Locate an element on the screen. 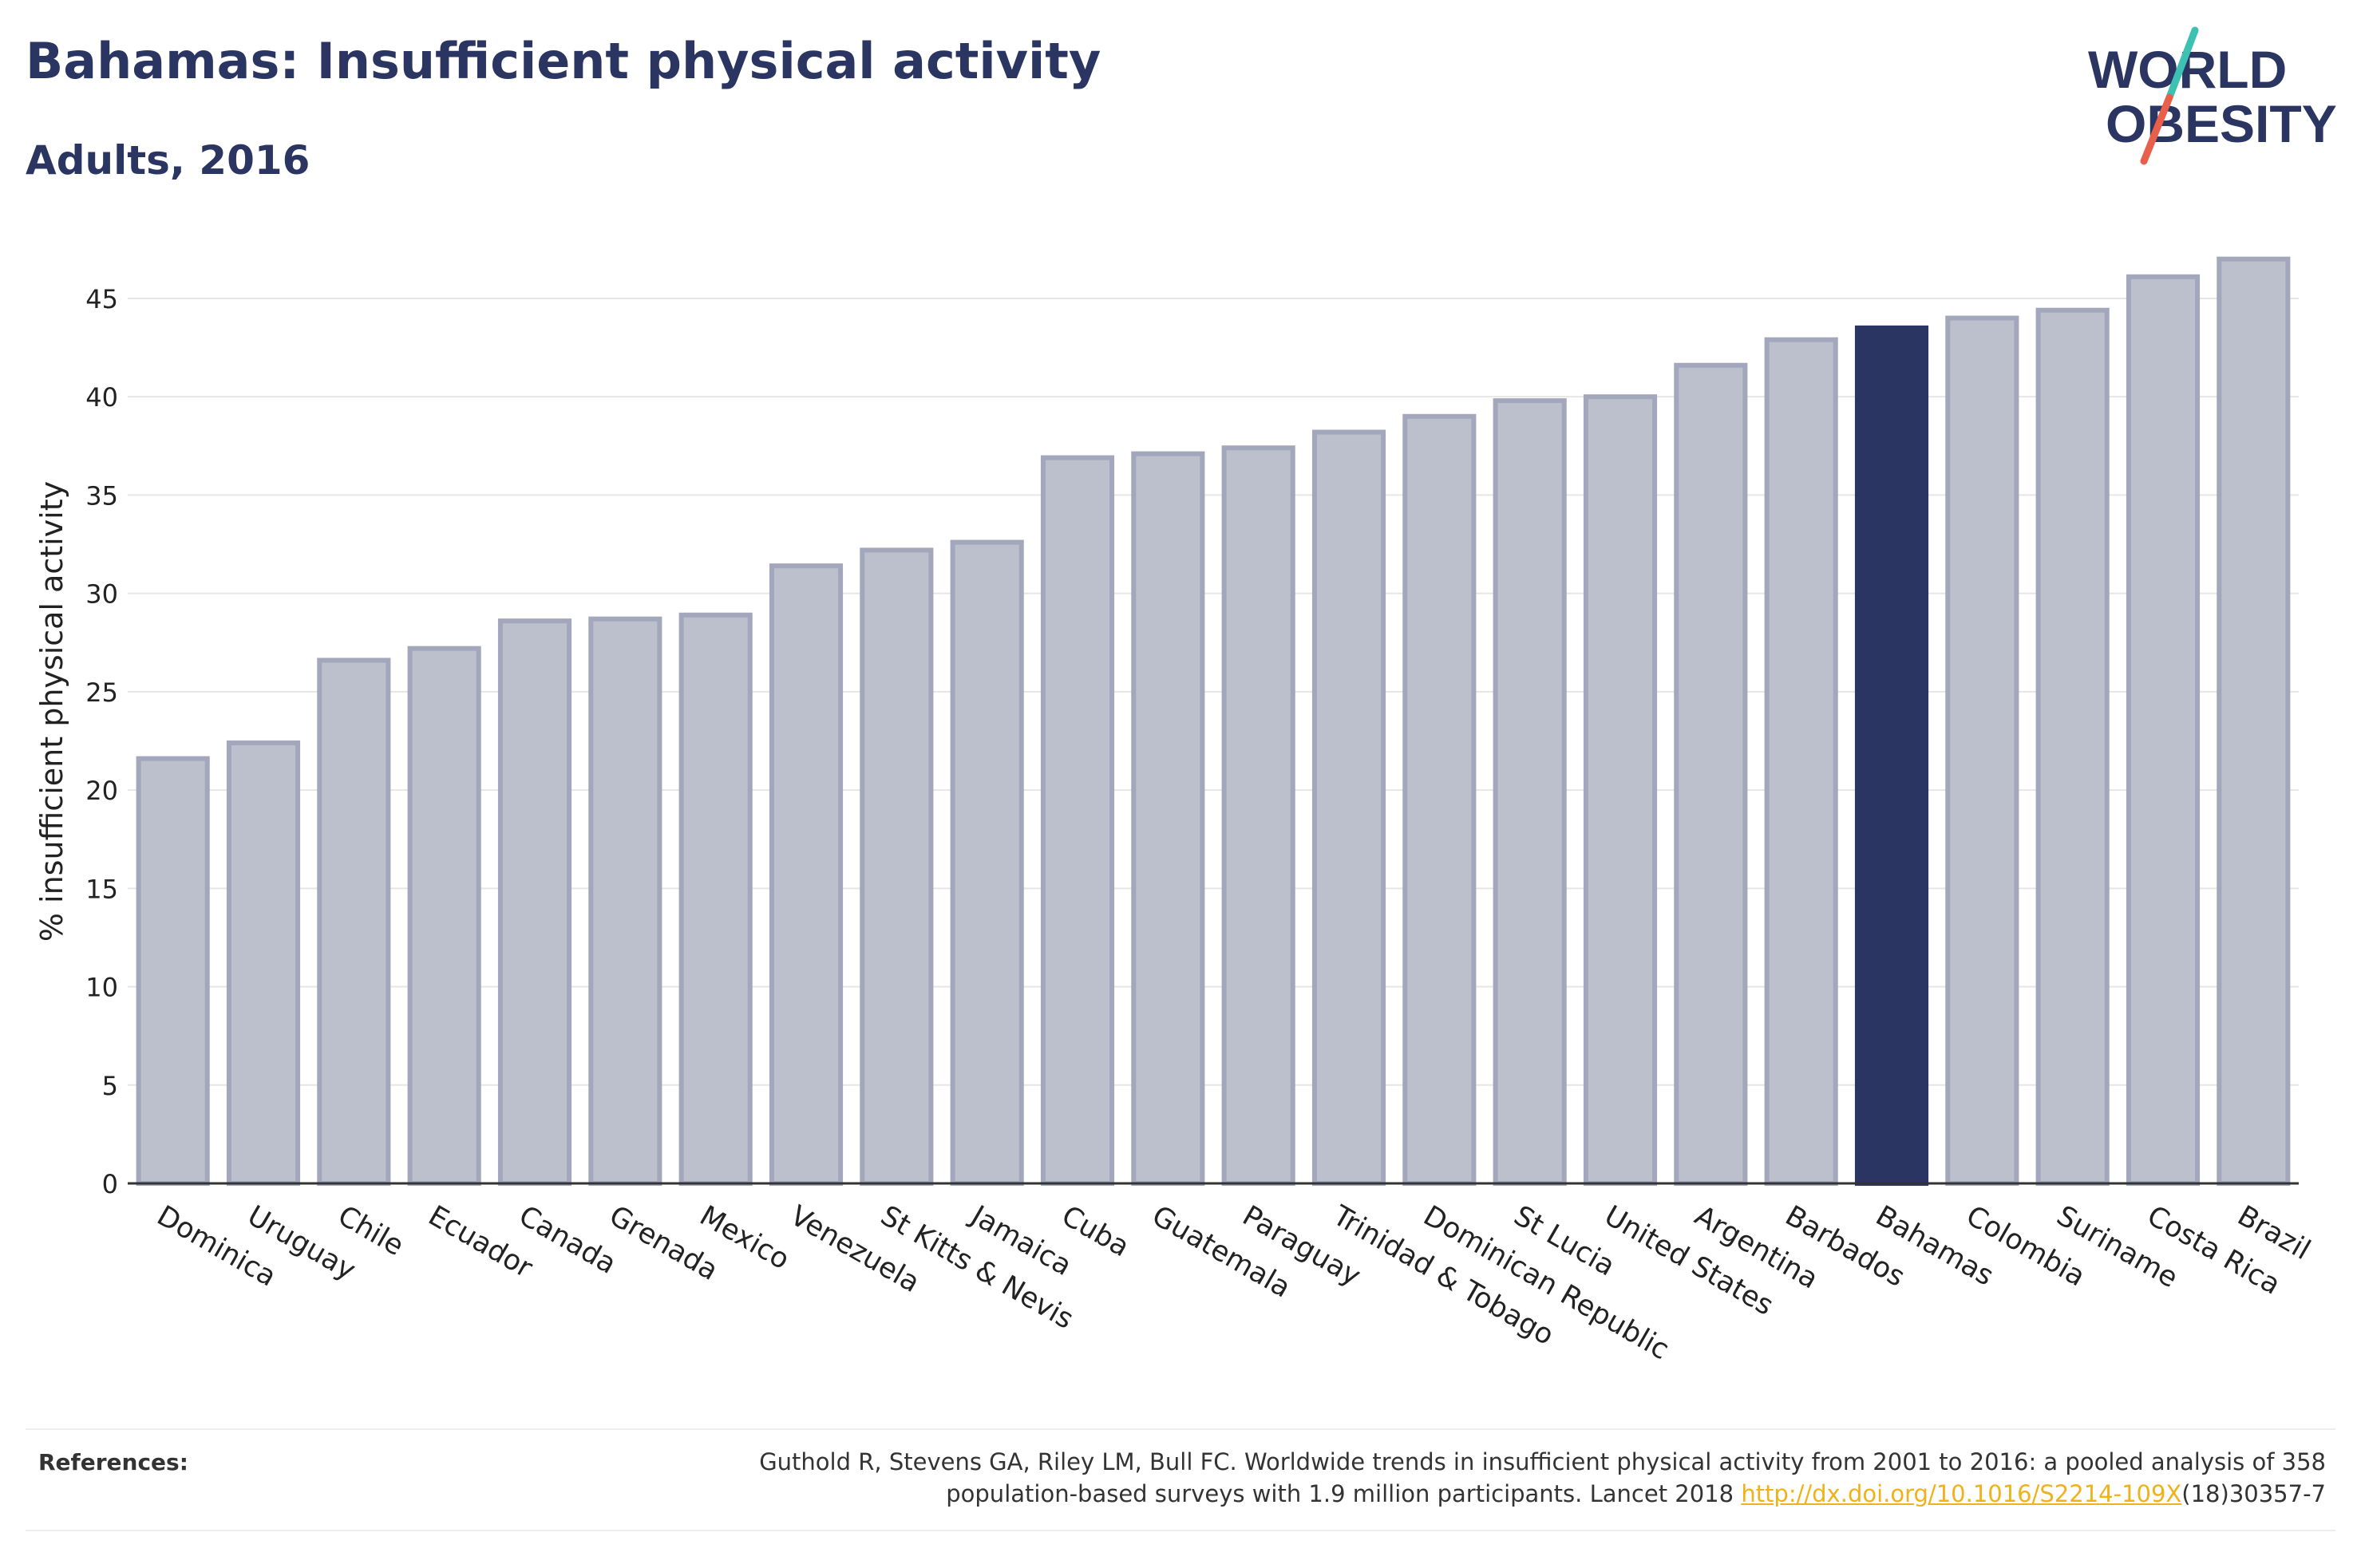  bar-grenada is located at coordinates (625, 901).